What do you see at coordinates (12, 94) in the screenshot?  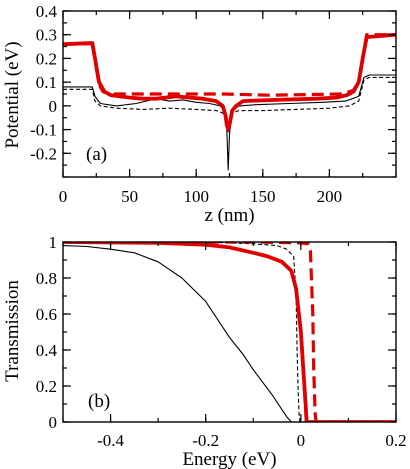 I see `y-axis-label: Potential (eV)` at bounding box center [12, 94].